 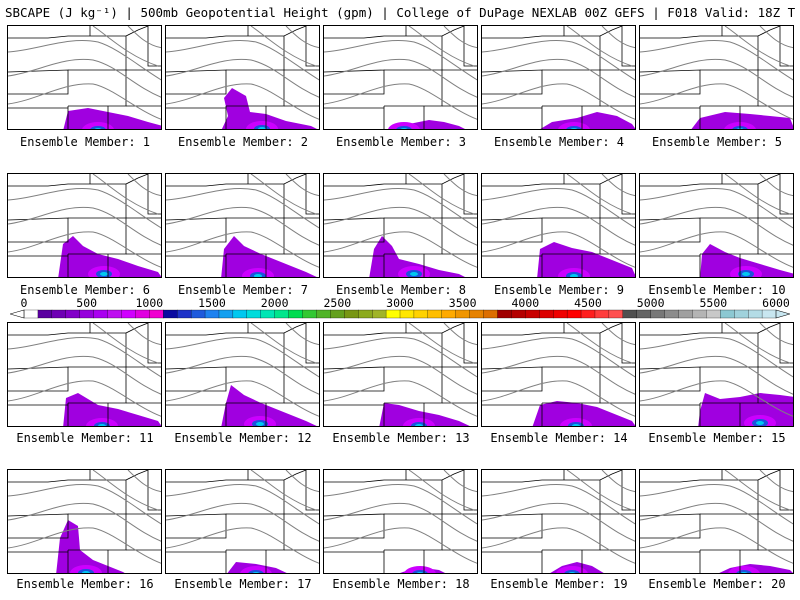 What do you see at coordinates (559, 438) in the screenshot?
I see `ensemble-member-label: Ensemble Member: 14` at bounding box center [559, 438].